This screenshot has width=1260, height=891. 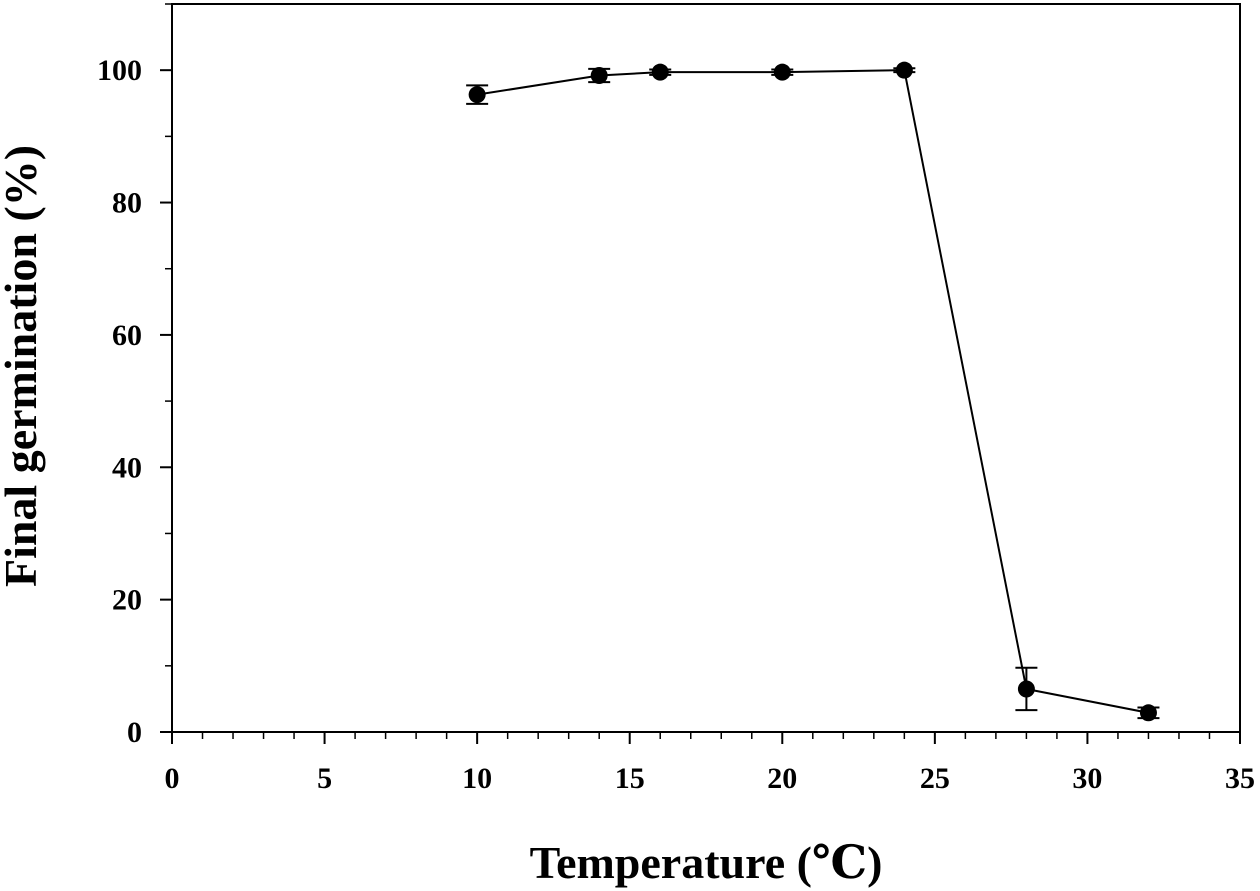 What do you see at coordinates (935, 778) in the screenshot?
I see `x-tick-label: 25` at bounding box center [935, 778].